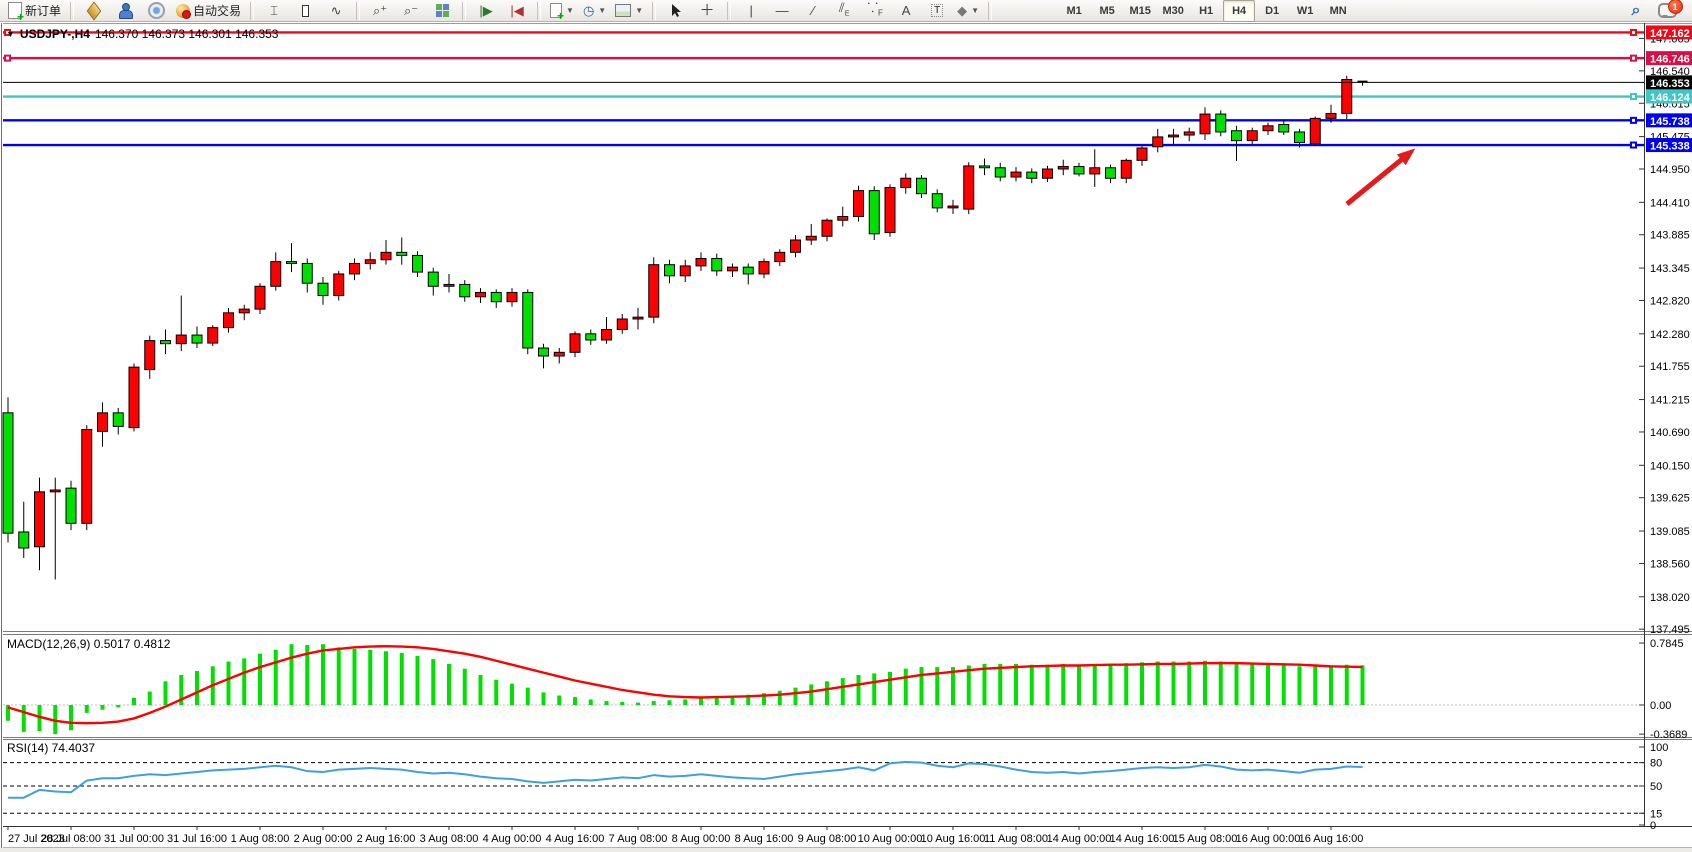 The width and height of the screenshot is (1692, 852). What do you see at coordinates (1272, 10) in the screenshot?
I see `timeframe-d1-button: D1` at bounding box center [1272, 10].